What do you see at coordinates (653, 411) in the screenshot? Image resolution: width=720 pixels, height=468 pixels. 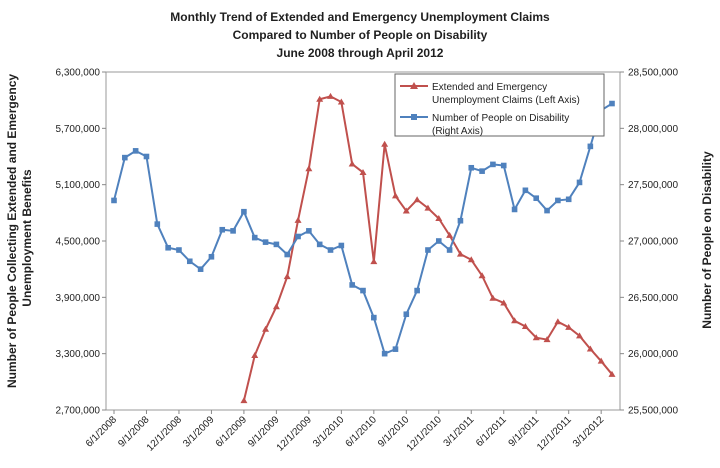 I see `right-tick-label: 25,500,000` at bounding box center [653, 411].